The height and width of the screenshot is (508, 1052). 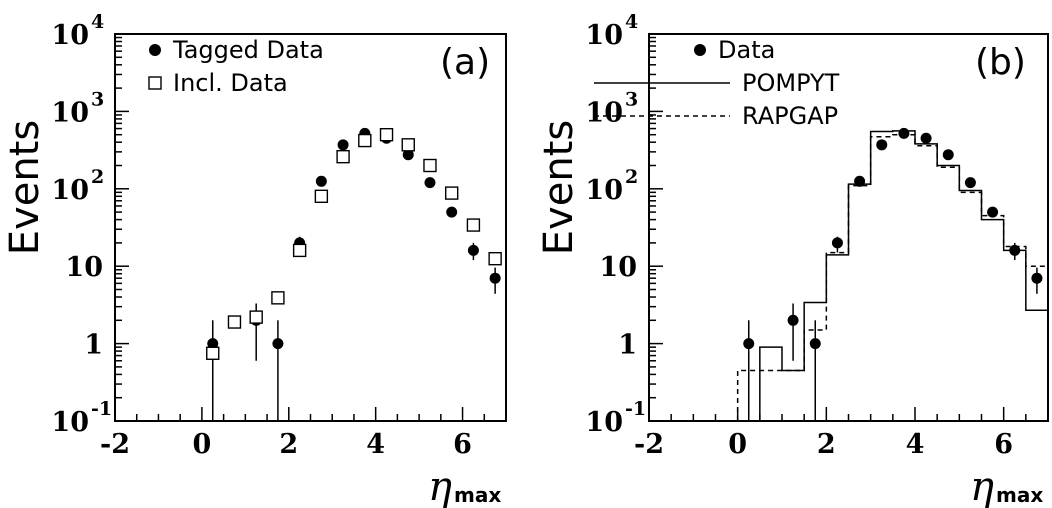 What do you see at coordinates (635, 409) in the screenshot?
I see `y-tick-exponent-b: -1` at bounding box center [635, 409].